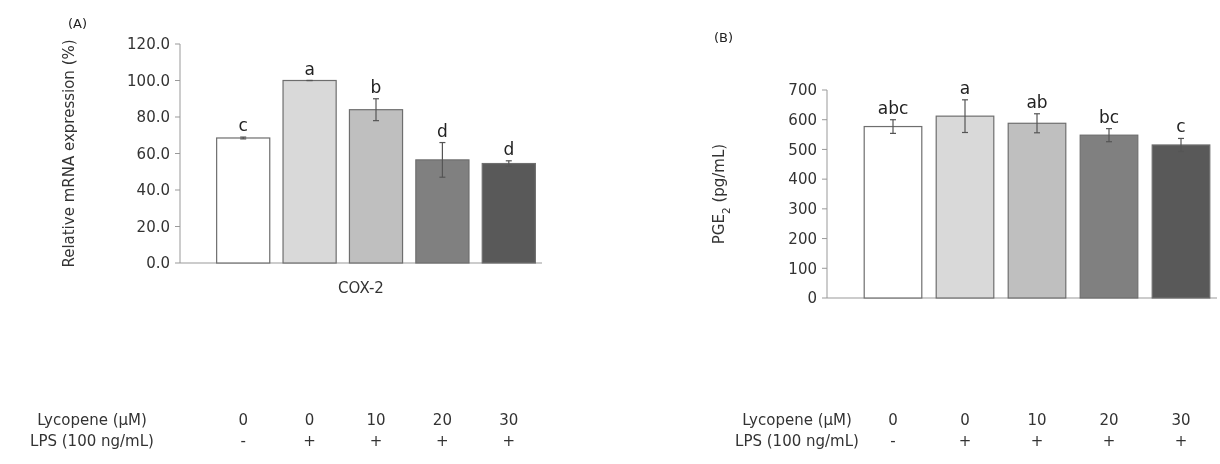  I want to click on annotation: bc, so click(1109, 116).